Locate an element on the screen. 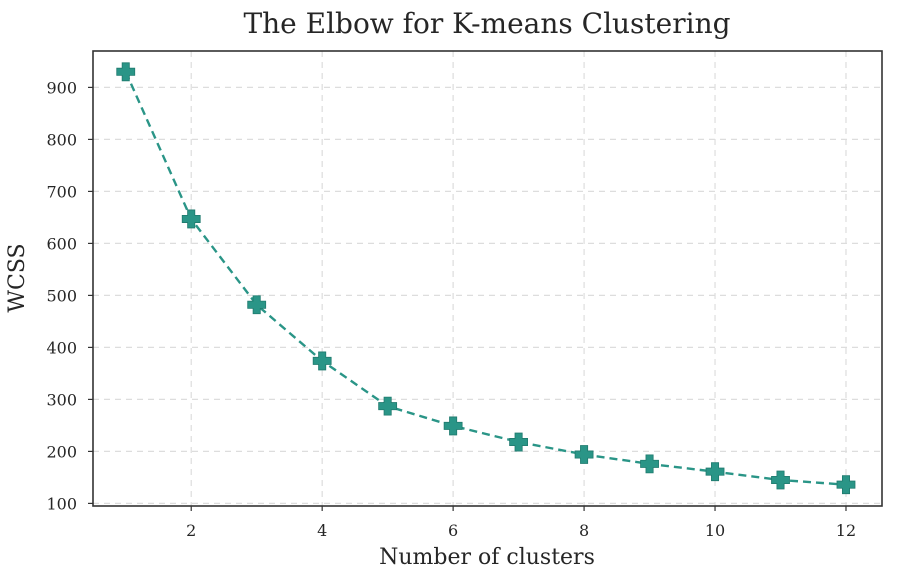 This screenshot has height=583, width=899. y-tick-label: 600 is located at coordinates (61, 243).